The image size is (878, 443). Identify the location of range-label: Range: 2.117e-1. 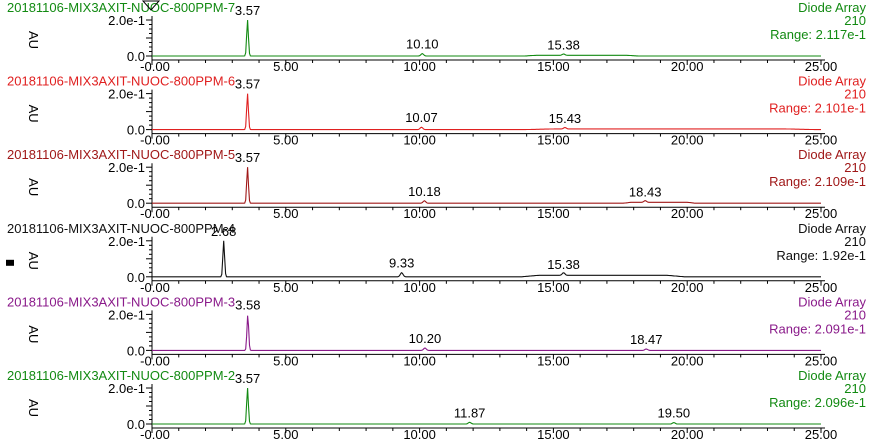
(818, 34).